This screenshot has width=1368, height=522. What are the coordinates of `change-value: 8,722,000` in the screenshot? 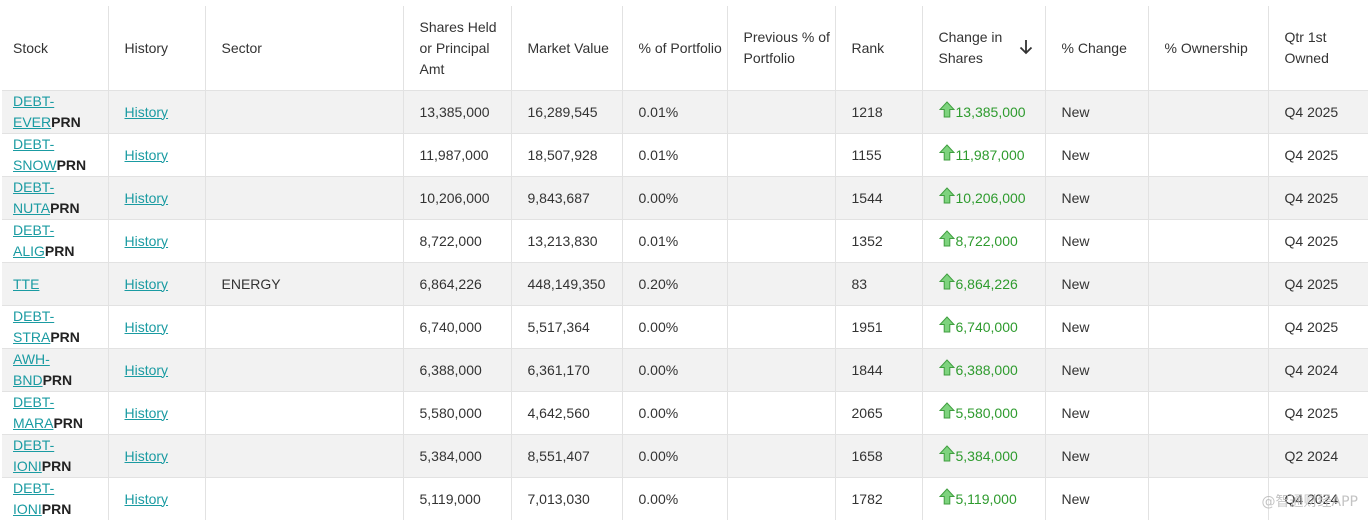 It's located at (986, 240).